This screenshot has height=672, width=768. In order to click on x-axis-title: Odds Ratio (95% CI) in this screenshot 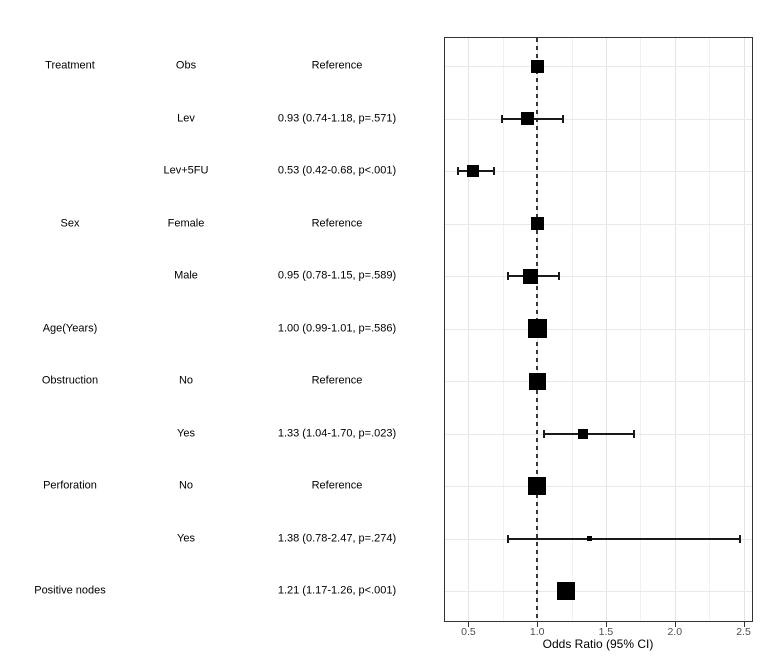, I will do `click(598, 644)`.